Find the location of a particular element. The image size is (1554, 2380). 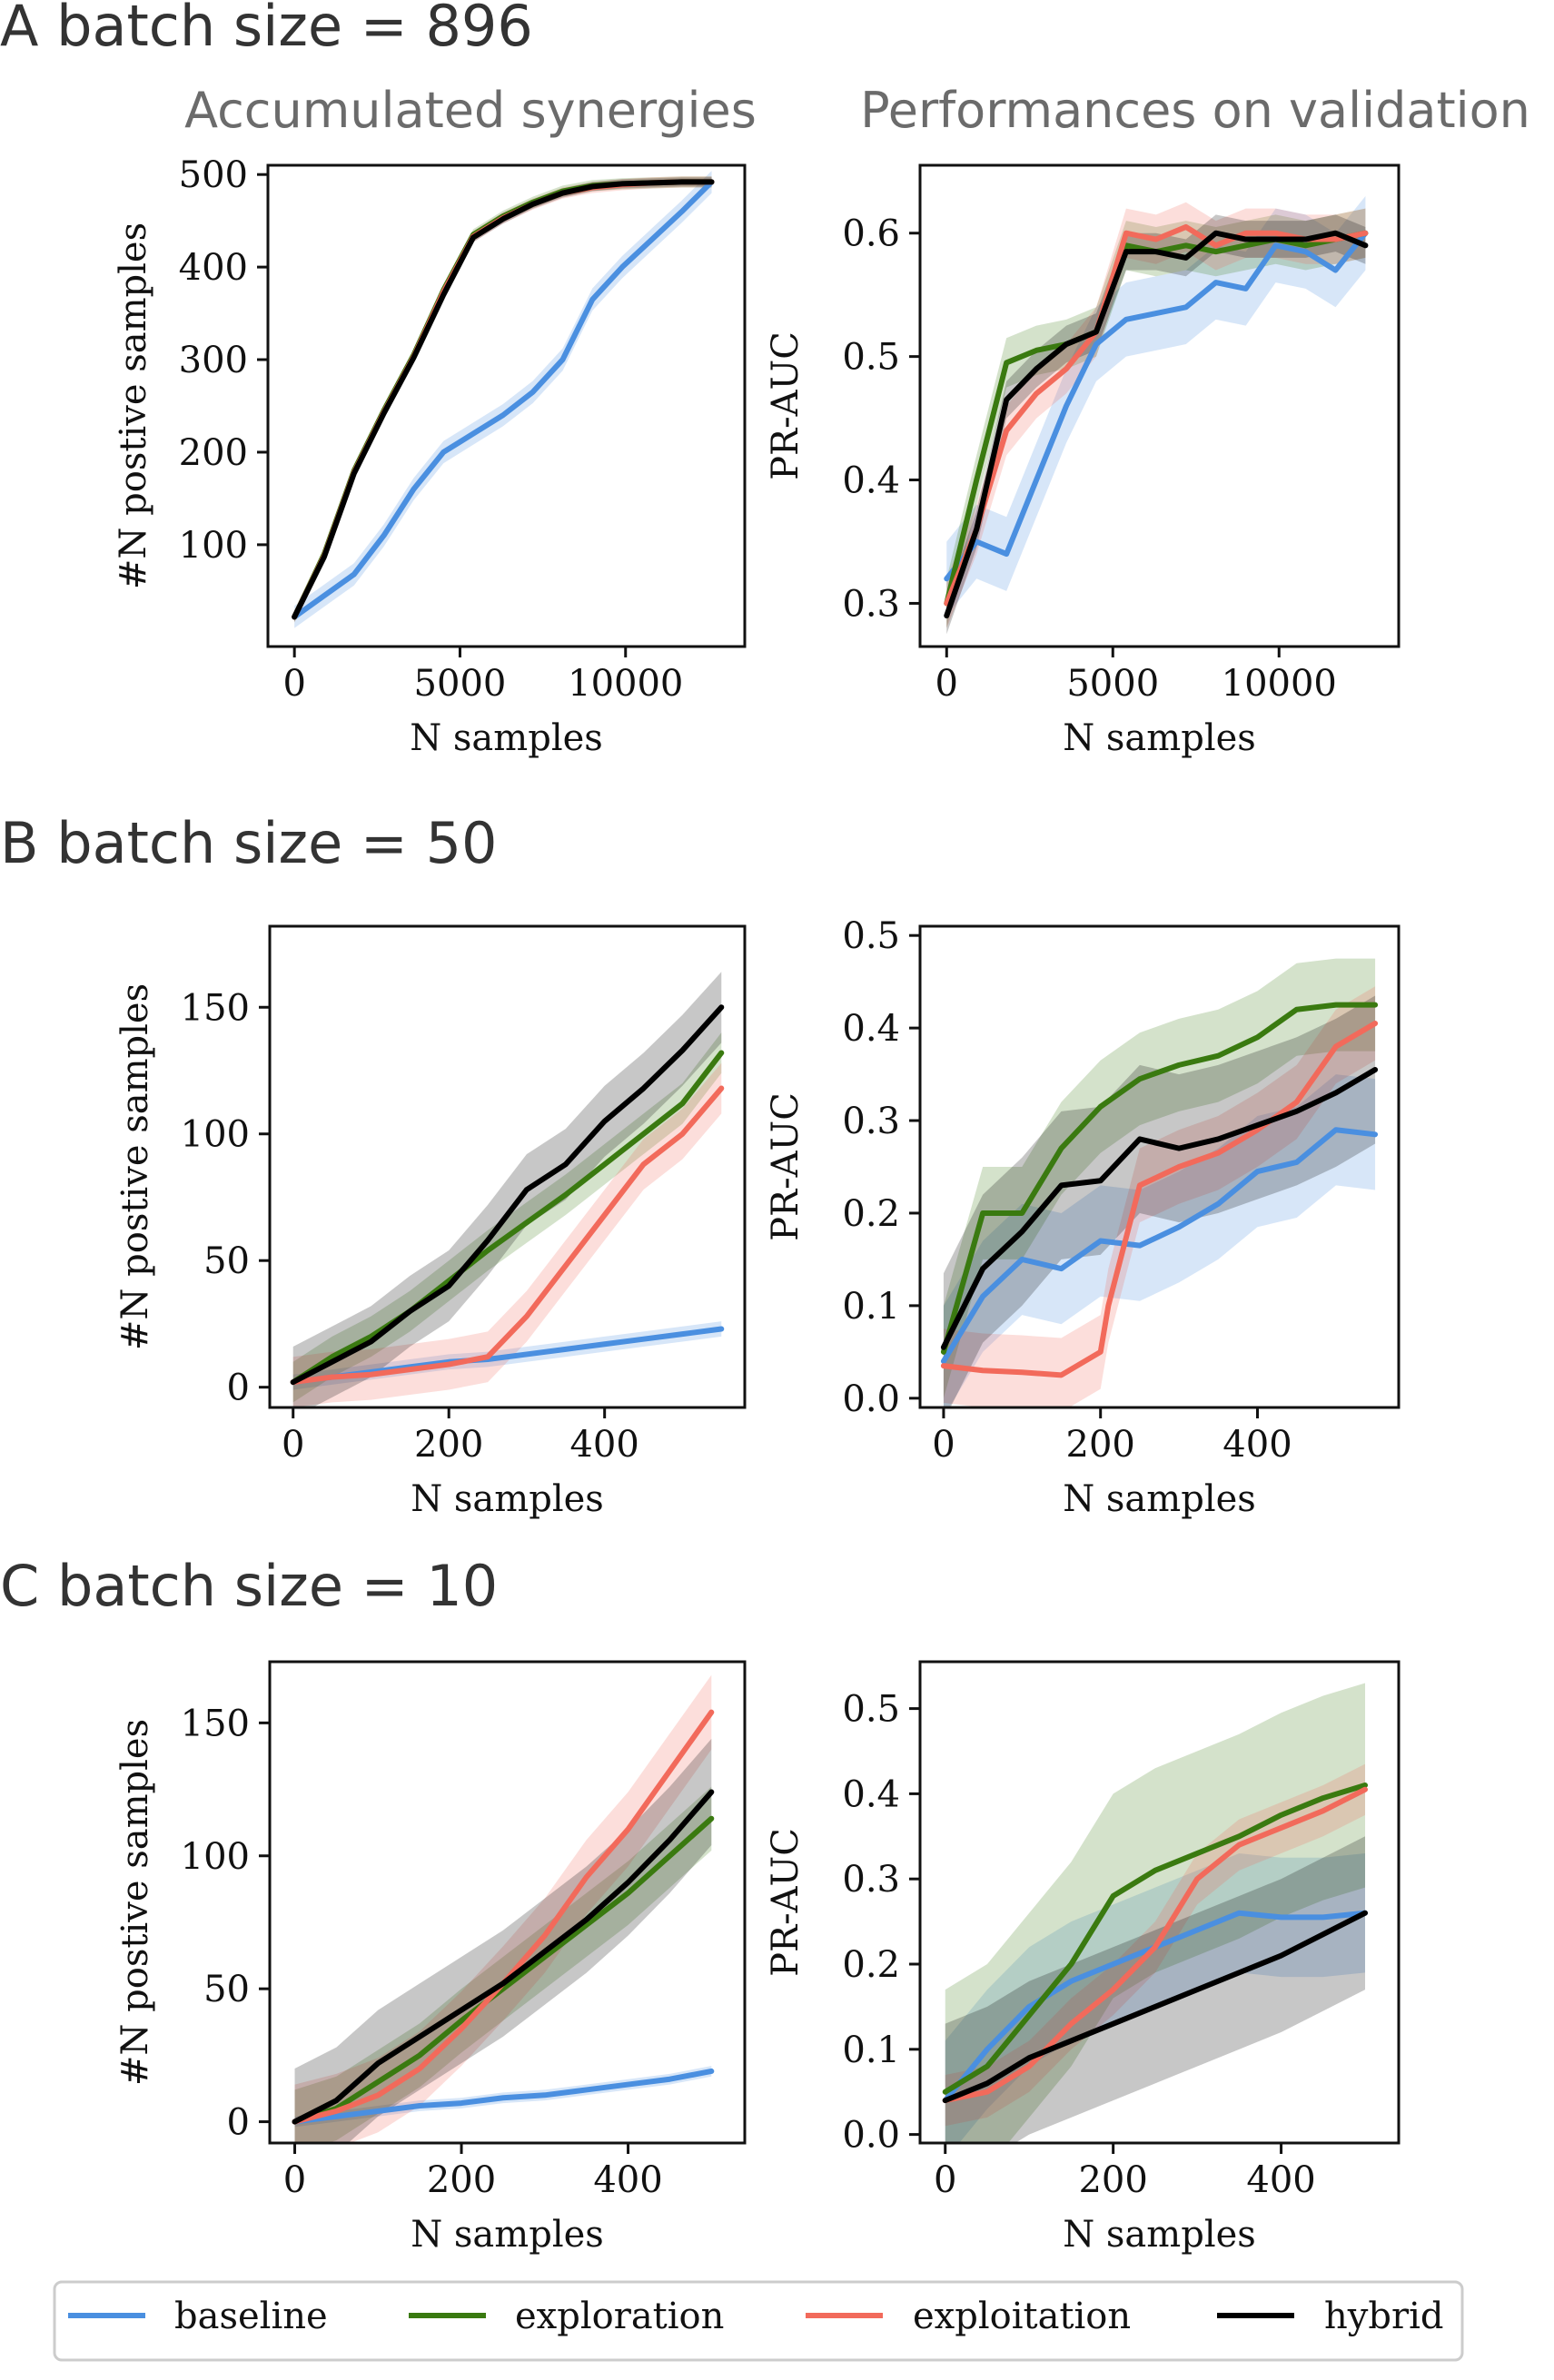

y-tick-label: 0.6 is located at coordinates (871, 234).